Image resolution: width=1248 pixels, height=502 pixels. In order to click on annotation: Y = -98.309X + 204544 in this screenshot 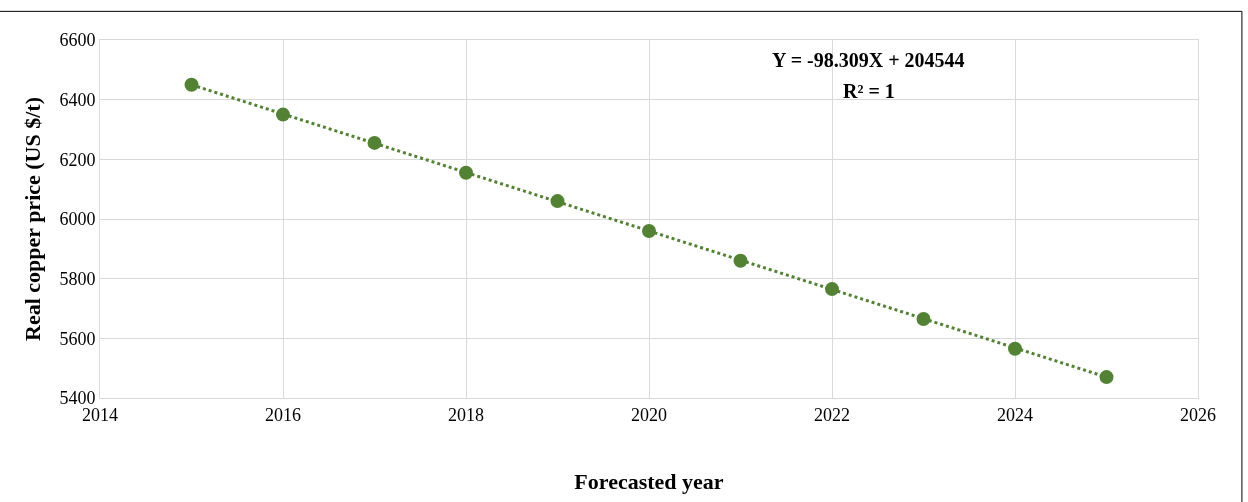, I will do `click(868, 60)`.